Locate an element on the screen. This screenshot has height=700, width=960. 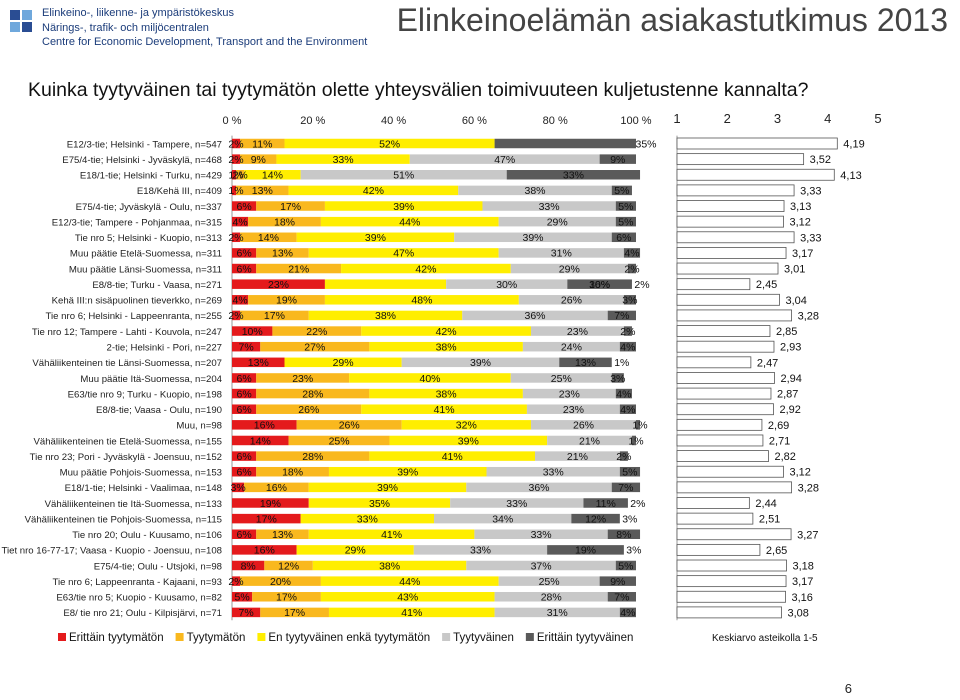
data-label: 30% is located at coordinates (599, 285).